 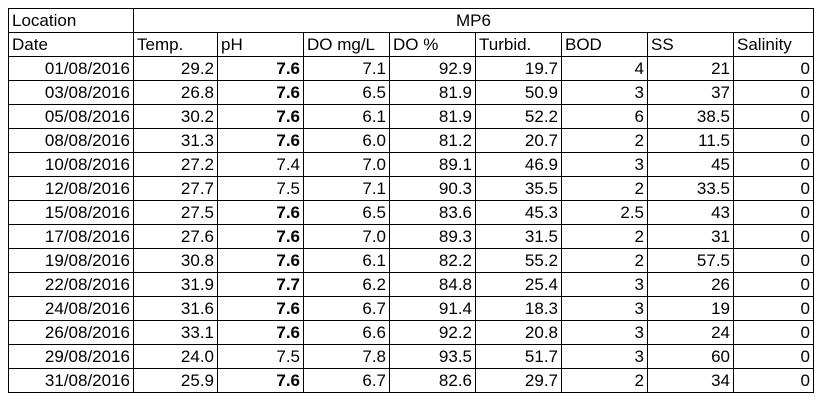 What do you see at coordinates (346, 164) in the screenshot?
I see `cell-do-mgl: 7.0` at bounding box center [346, 164].